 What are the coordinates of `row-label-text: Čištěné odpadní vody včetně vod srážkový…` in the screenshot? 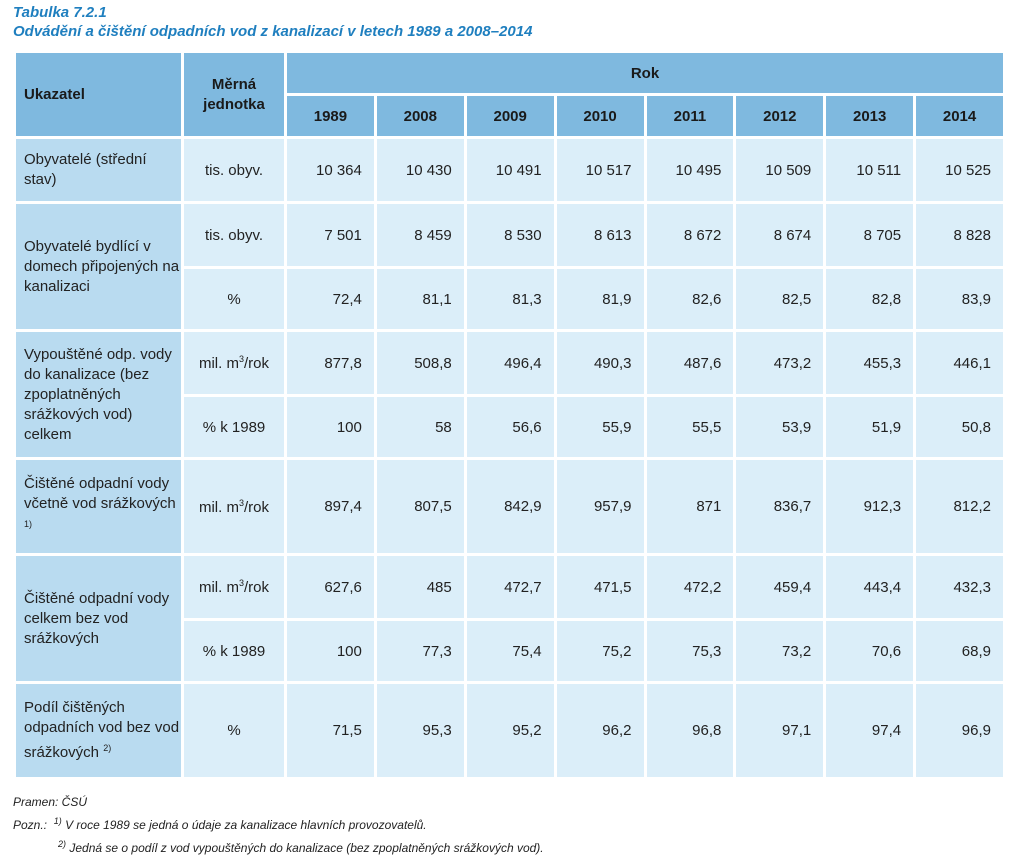 It's located at (100, 493).